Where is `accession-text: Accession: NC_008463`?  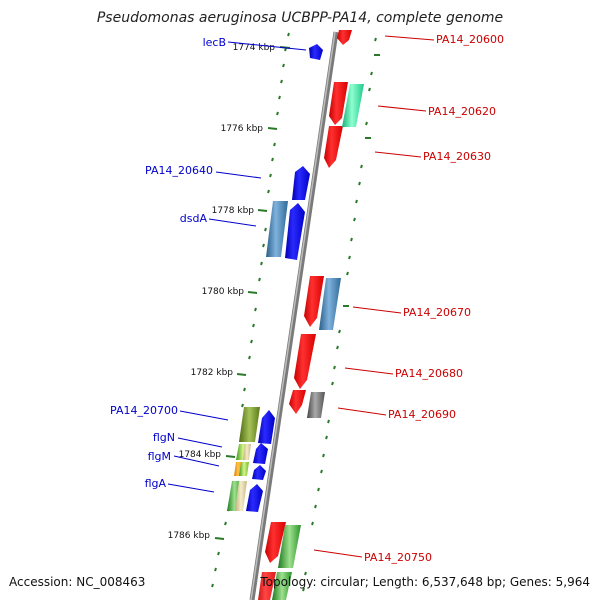
accession-text: Accession: NC_008463 is located at coordinates (77, 582).